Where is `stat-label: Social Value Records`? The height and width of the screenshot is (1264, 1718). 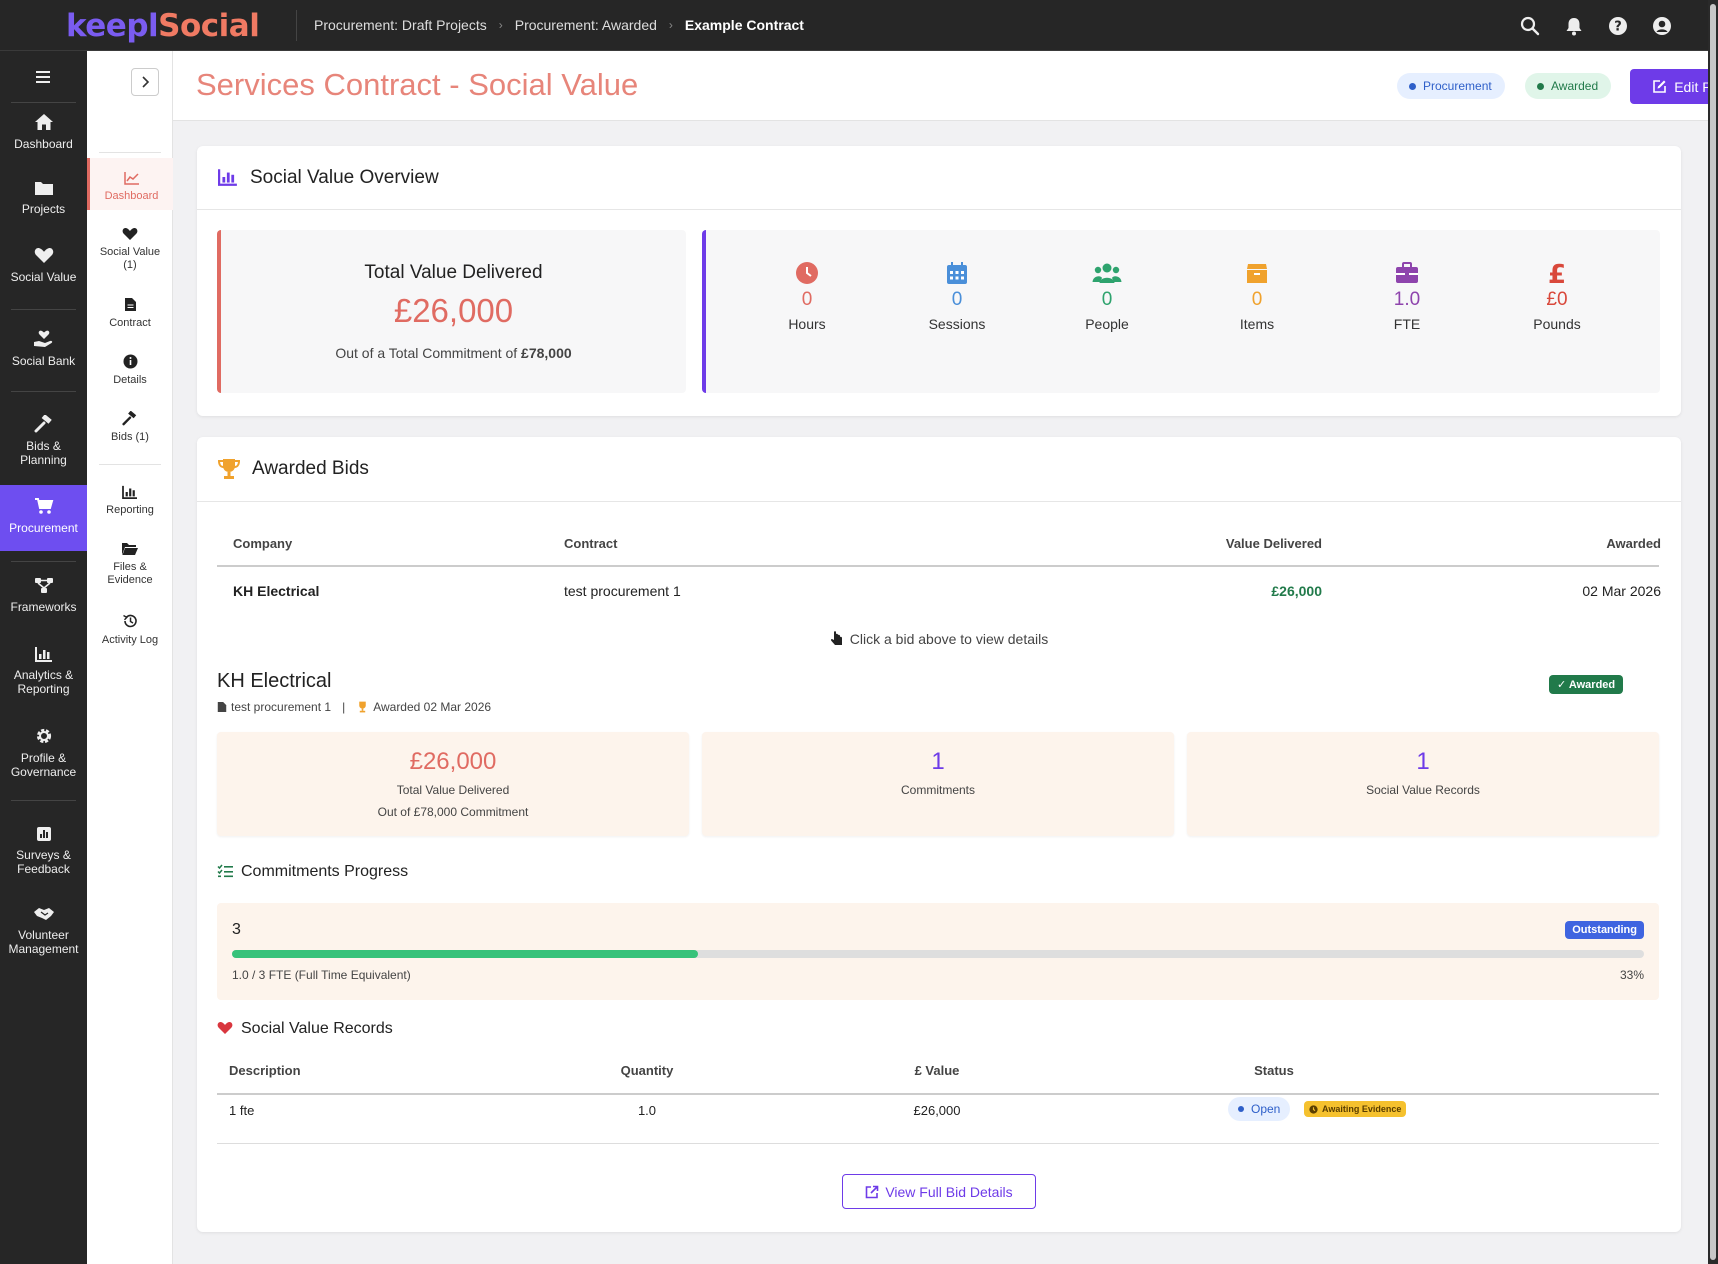 stat-label: Social Value Records is located at coordinates (1423, 790).